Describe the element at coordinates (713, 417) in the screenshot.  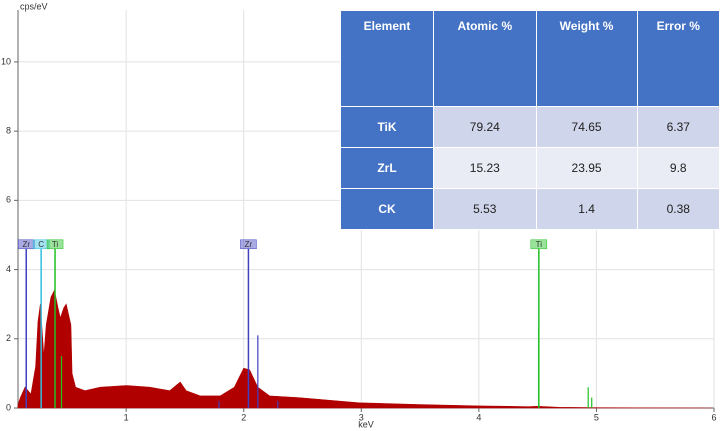
I see `x-tick-label: 6` at that location.